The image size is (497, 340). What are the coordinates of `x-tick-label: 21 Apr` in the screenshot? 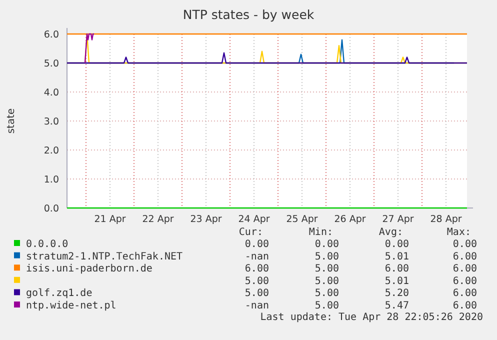 It's located at (110, 219).